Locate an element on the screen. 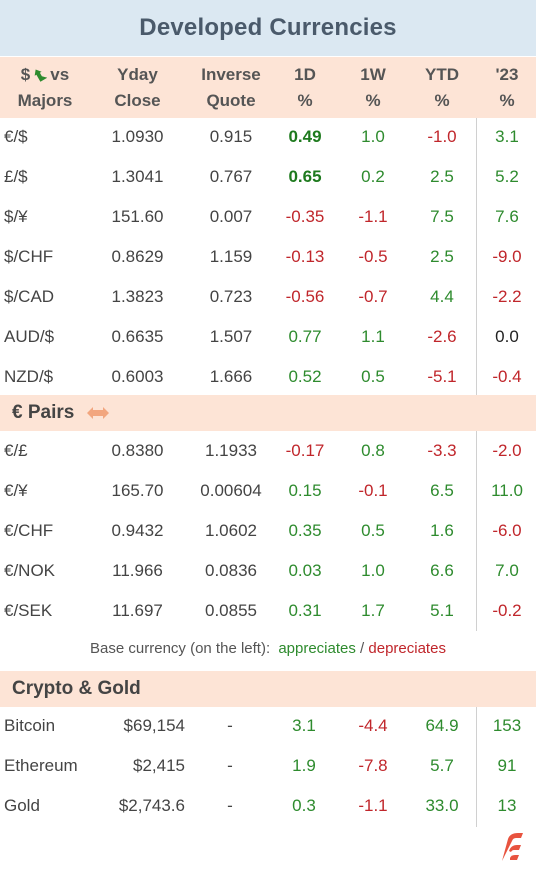 The width and height of the screenshot is (536, 871). cell-inverse-quote: 1.159 is located at coordinates (231, 256).